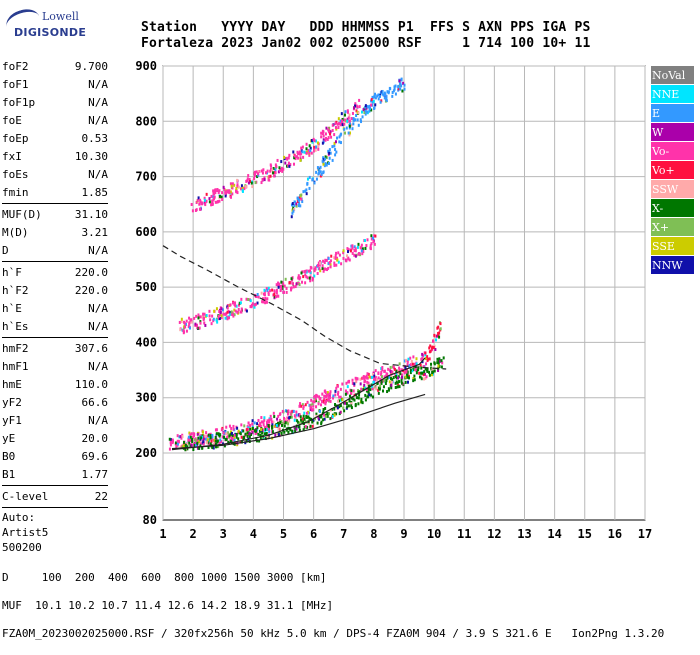  I want to click on param-row-group1-4: foEp 0.53, so click(55, 139).